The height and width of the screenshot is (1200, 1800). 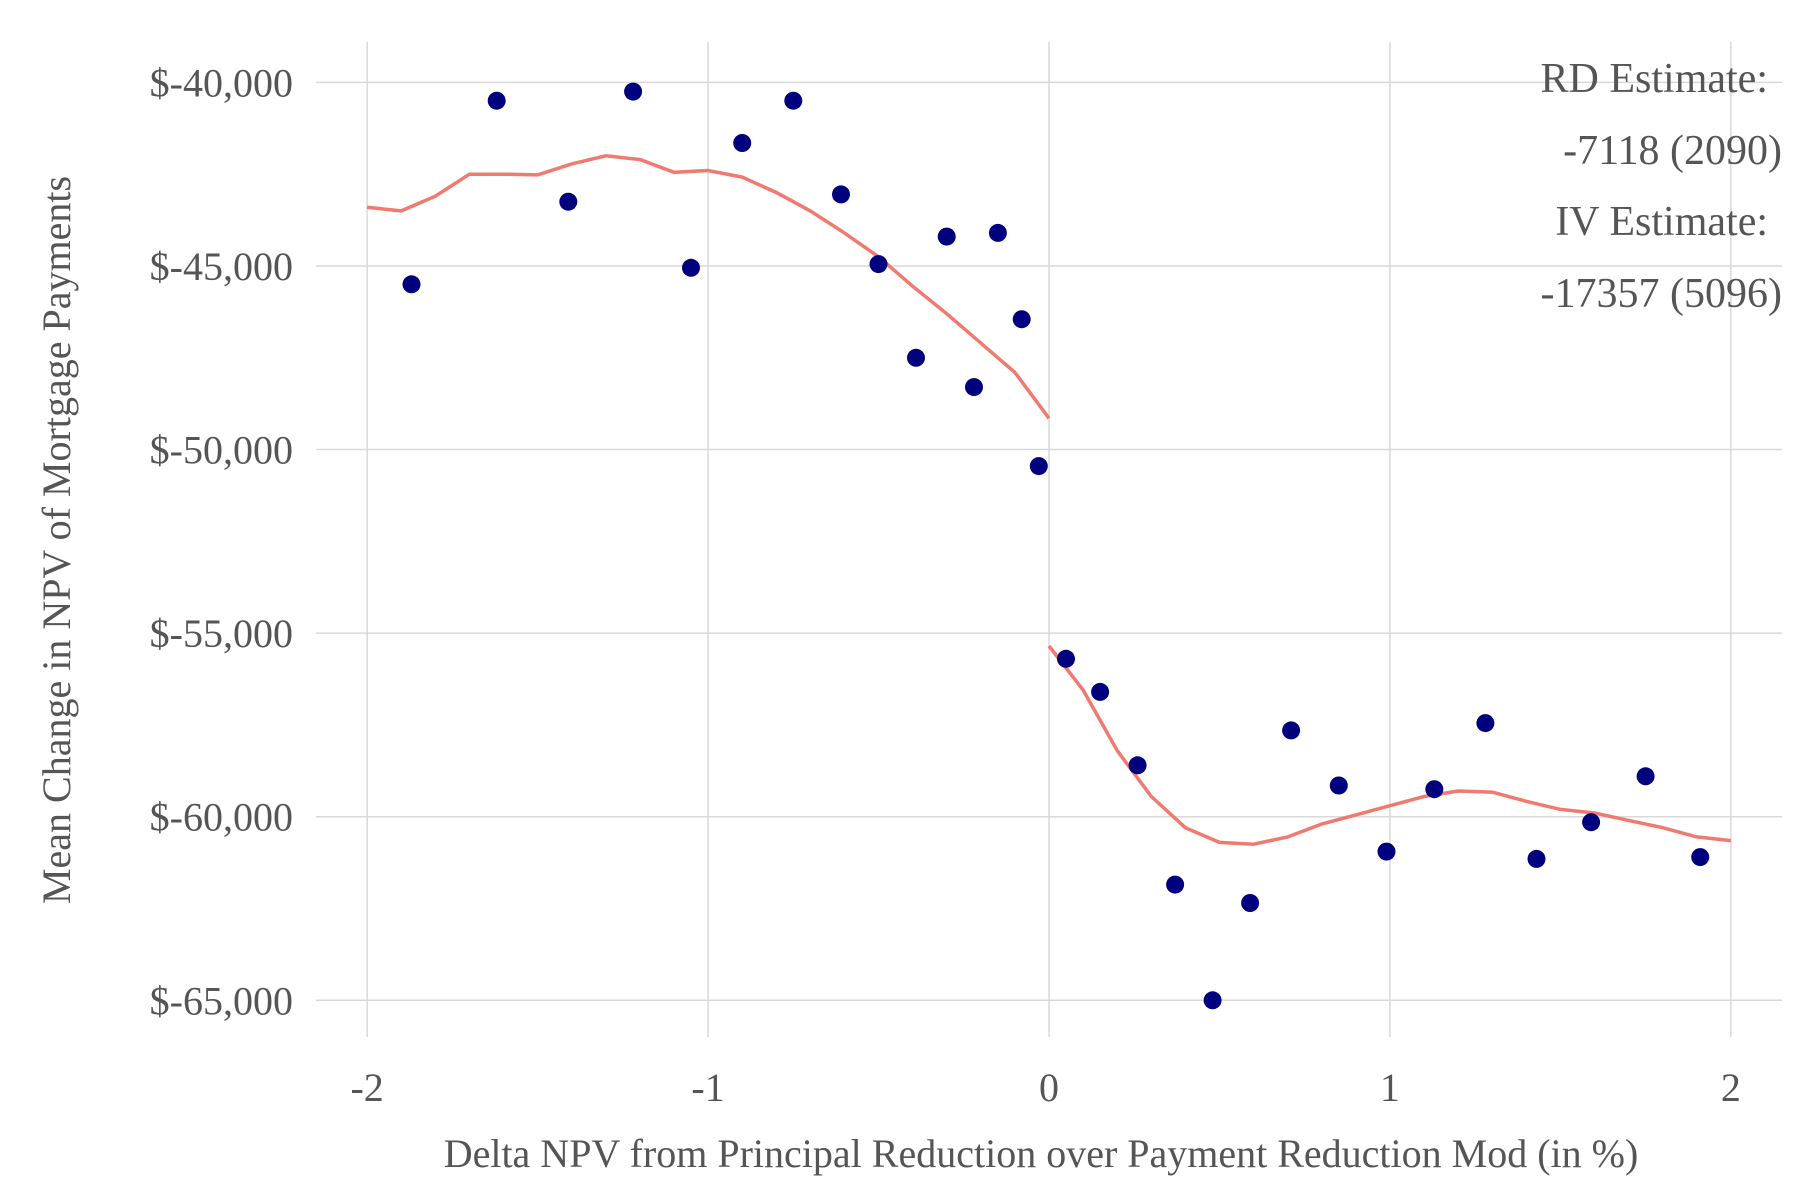 I want to click on fit-line-left, so click(x=708, y=287).